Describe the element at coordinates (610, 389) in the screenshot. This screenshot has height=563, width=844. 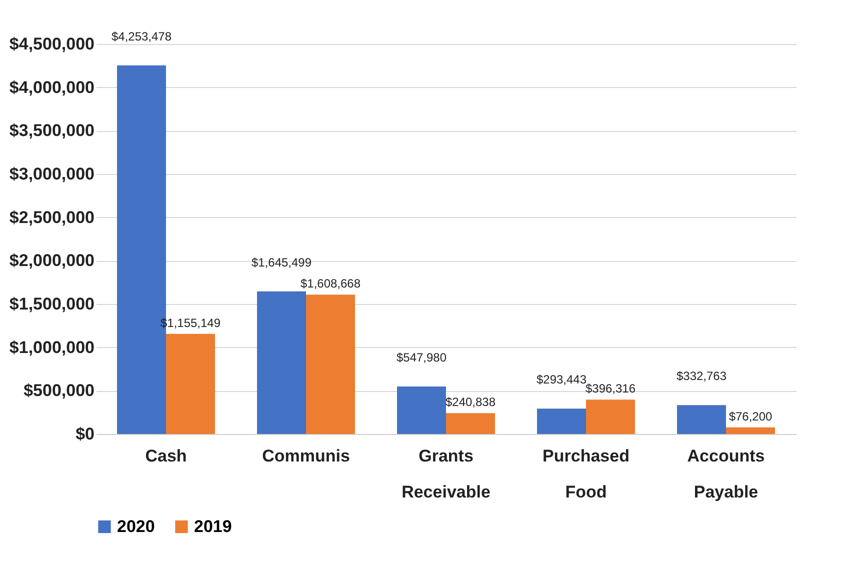
I see `data-label: $396,316` at that location.